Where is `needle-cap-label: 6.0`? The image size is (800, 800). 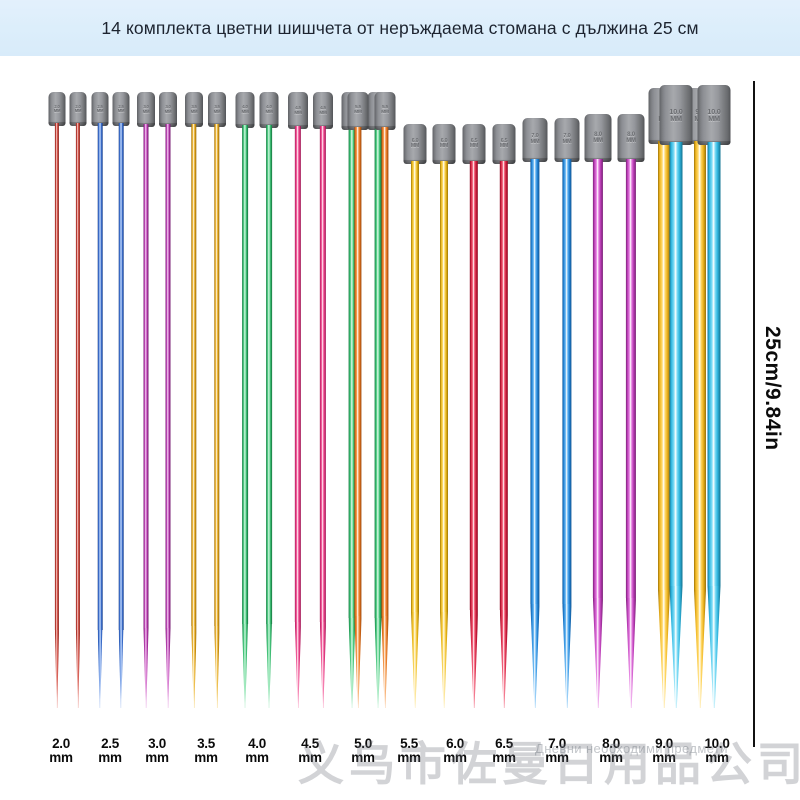 needle-cap-label: 6.0 is located at coordinates (444, 140).